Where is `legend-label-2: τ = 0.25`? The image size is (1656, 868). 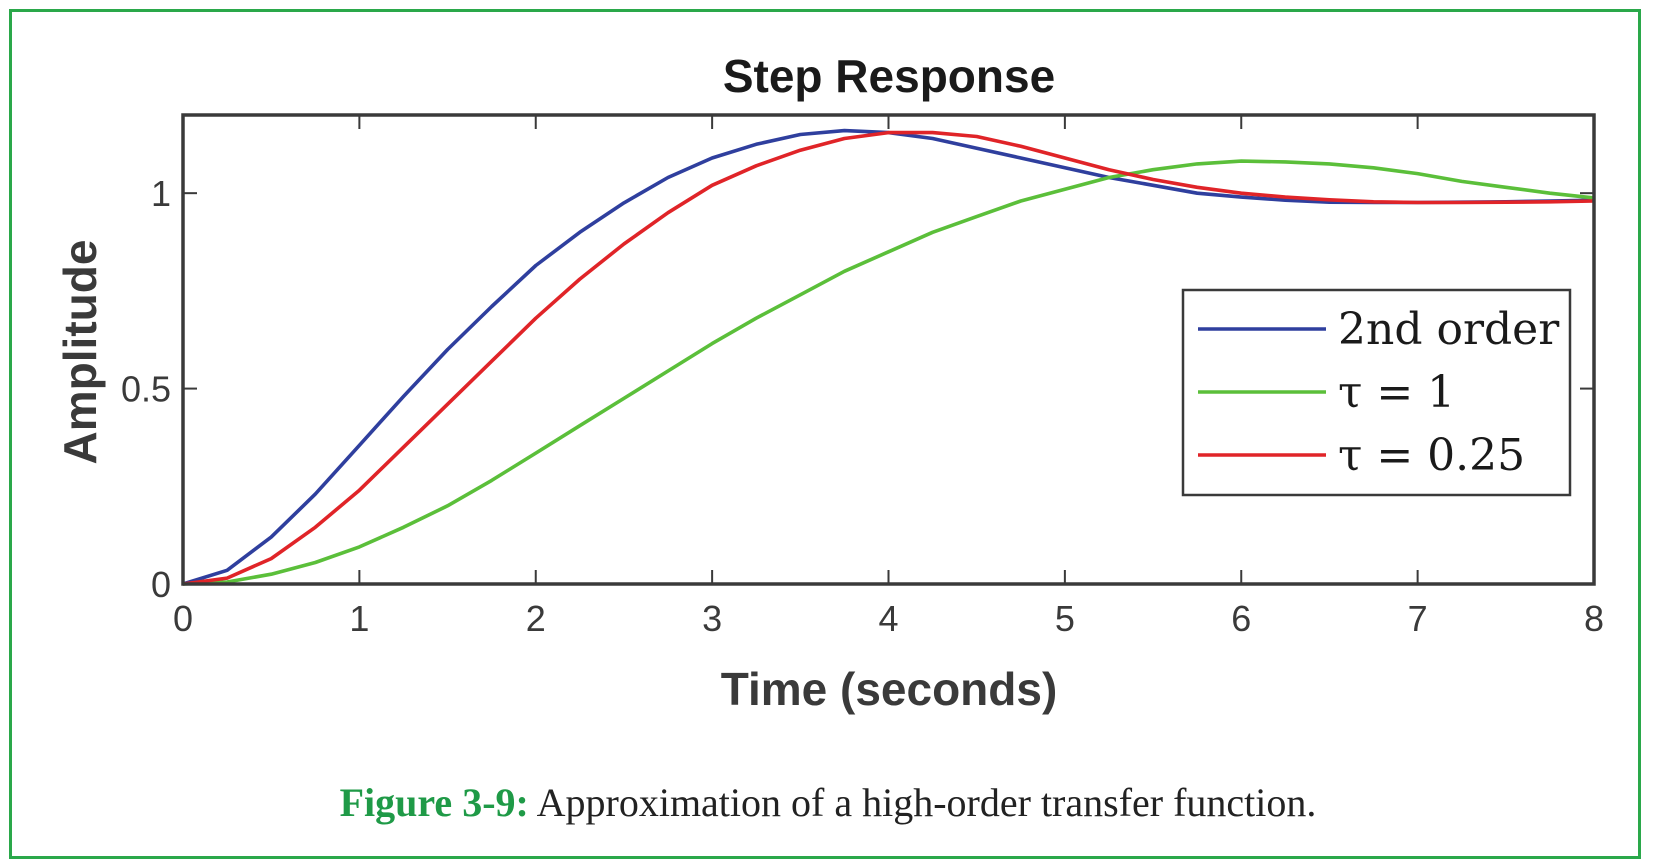
legend-label-2: τ = 0.25 is located at coordinates (1431, 455).